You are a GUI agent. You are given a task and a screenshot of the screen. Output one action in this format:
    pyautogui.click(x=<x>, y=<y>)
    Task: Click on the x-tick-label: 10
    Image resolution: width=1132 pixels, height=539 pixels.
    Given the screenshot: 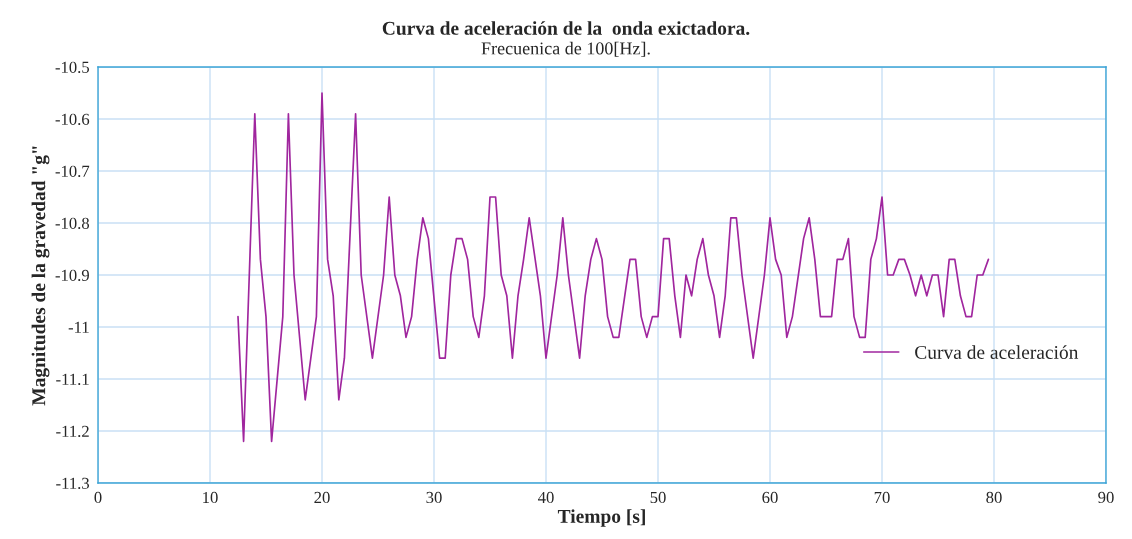 What is the action you would take?
    pyautogui.click(x=210, y=497)
    